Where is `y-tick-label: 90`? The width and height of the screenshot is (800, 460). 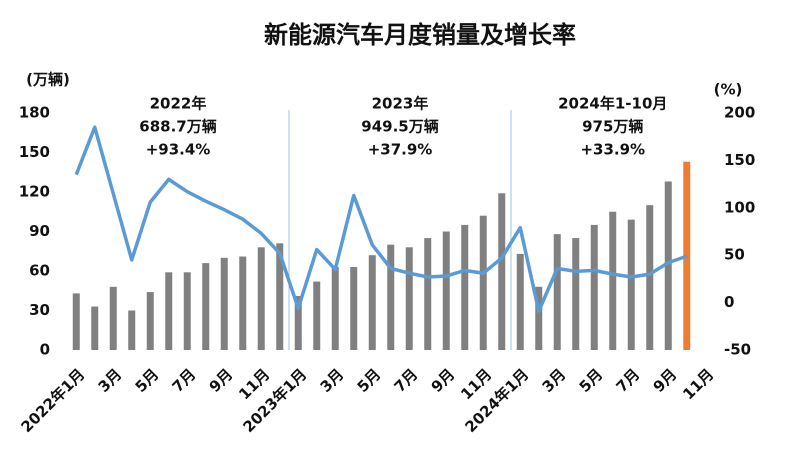
y-tick-label: 90 is located at coordinates (39, 231).